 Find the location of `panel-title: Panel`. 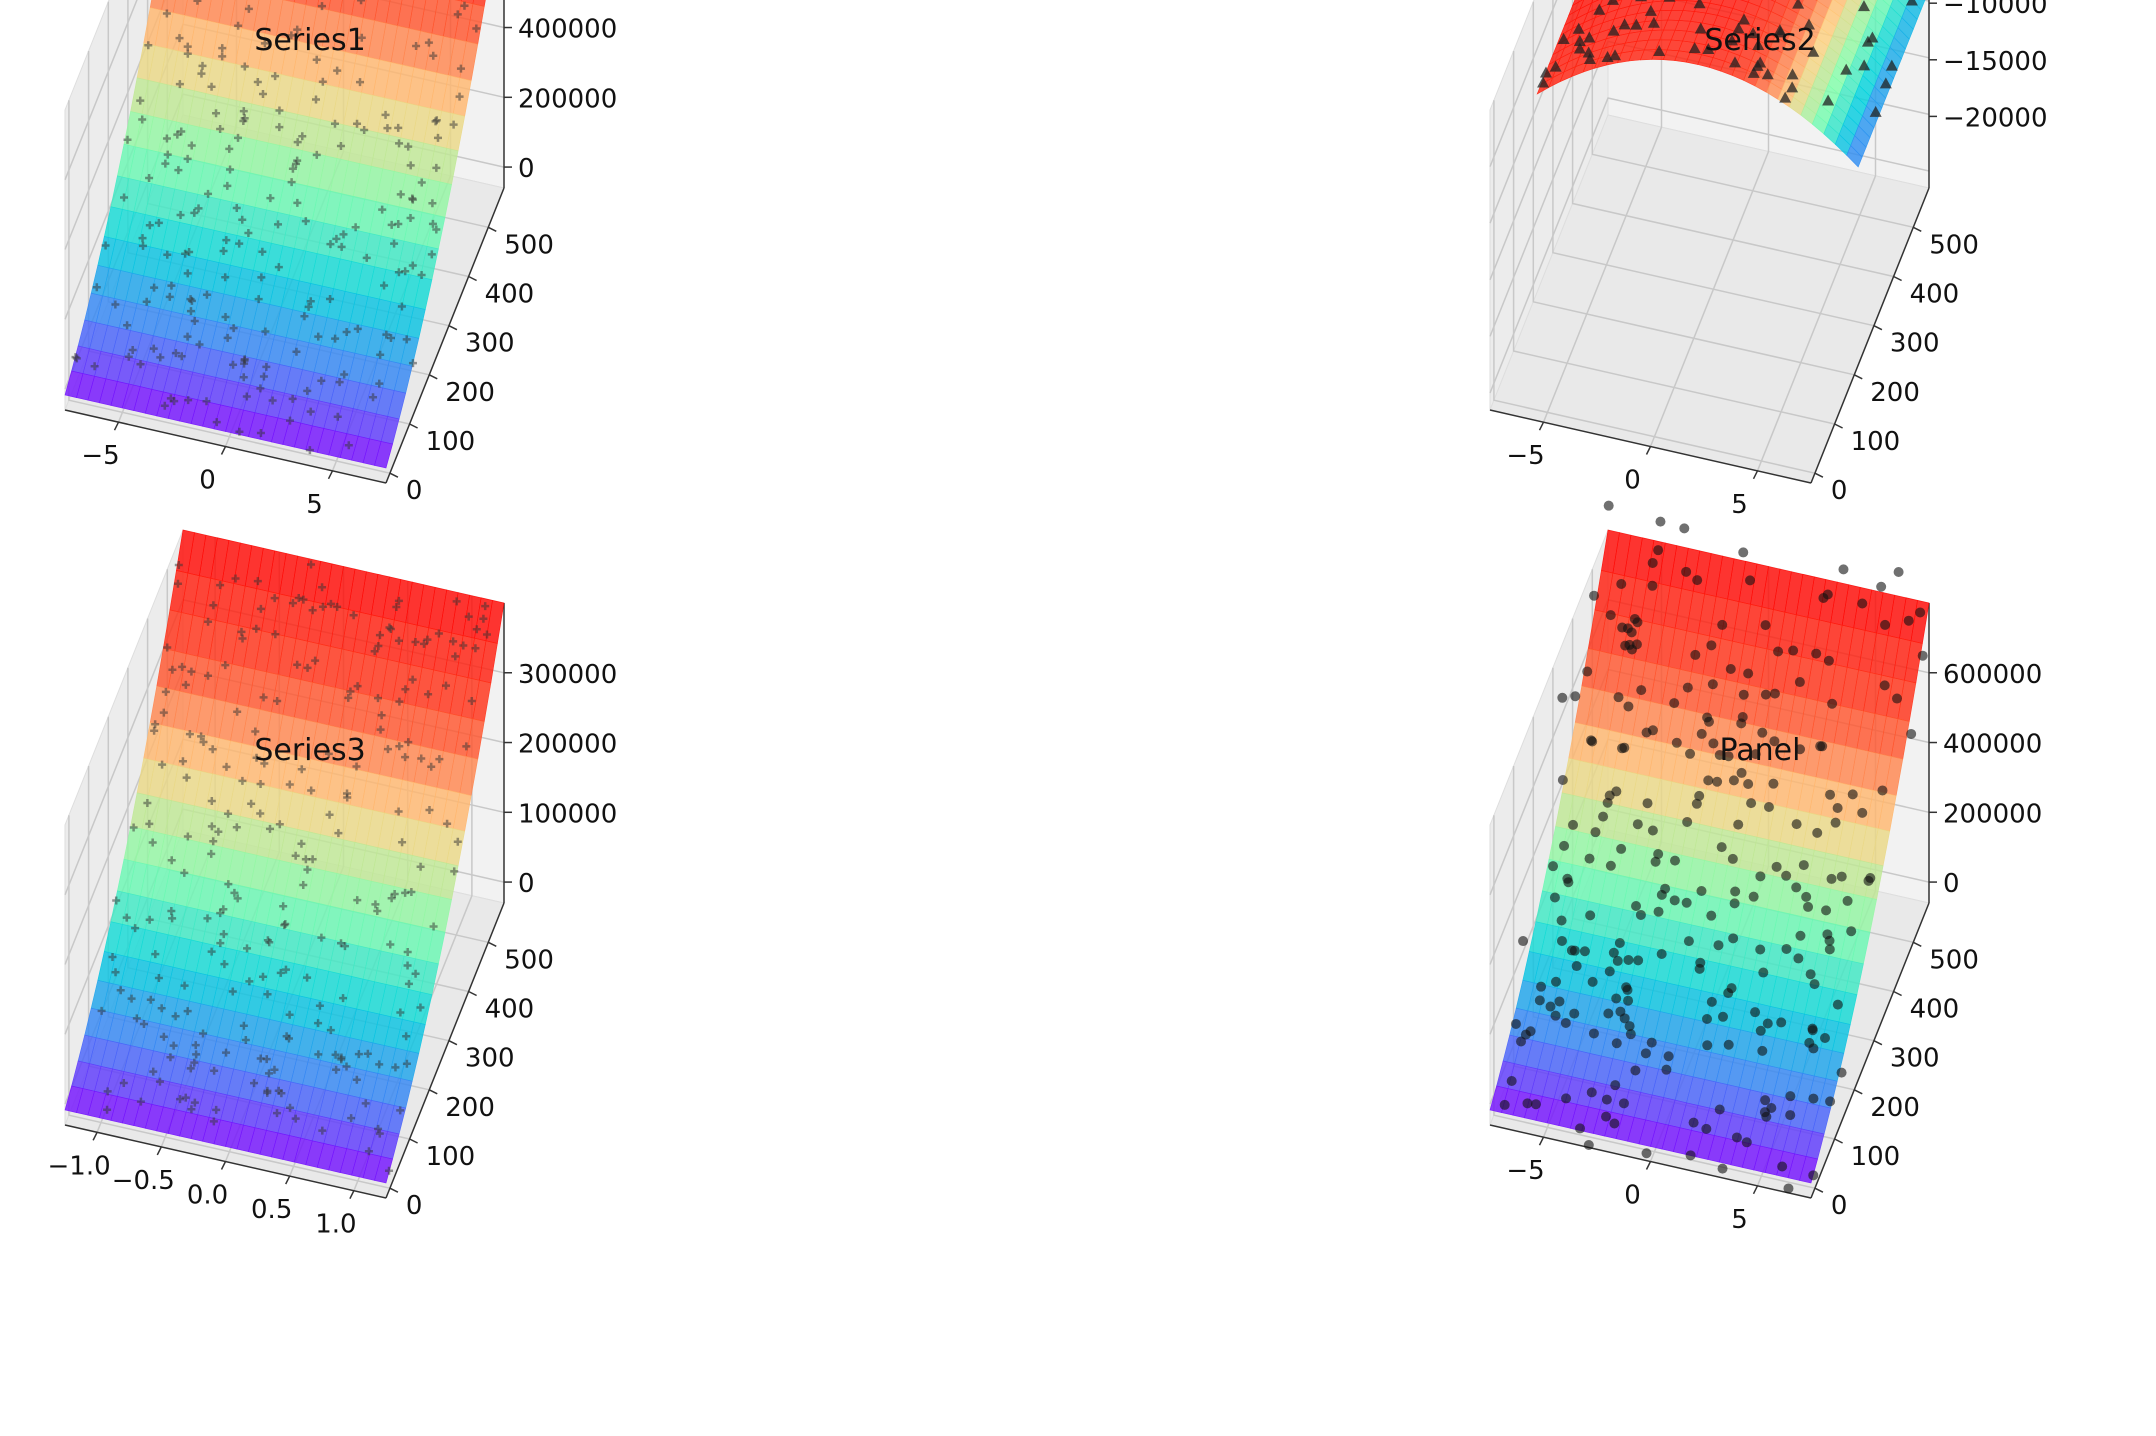

panel-title: Panel is located at coordinates (1760, 750).